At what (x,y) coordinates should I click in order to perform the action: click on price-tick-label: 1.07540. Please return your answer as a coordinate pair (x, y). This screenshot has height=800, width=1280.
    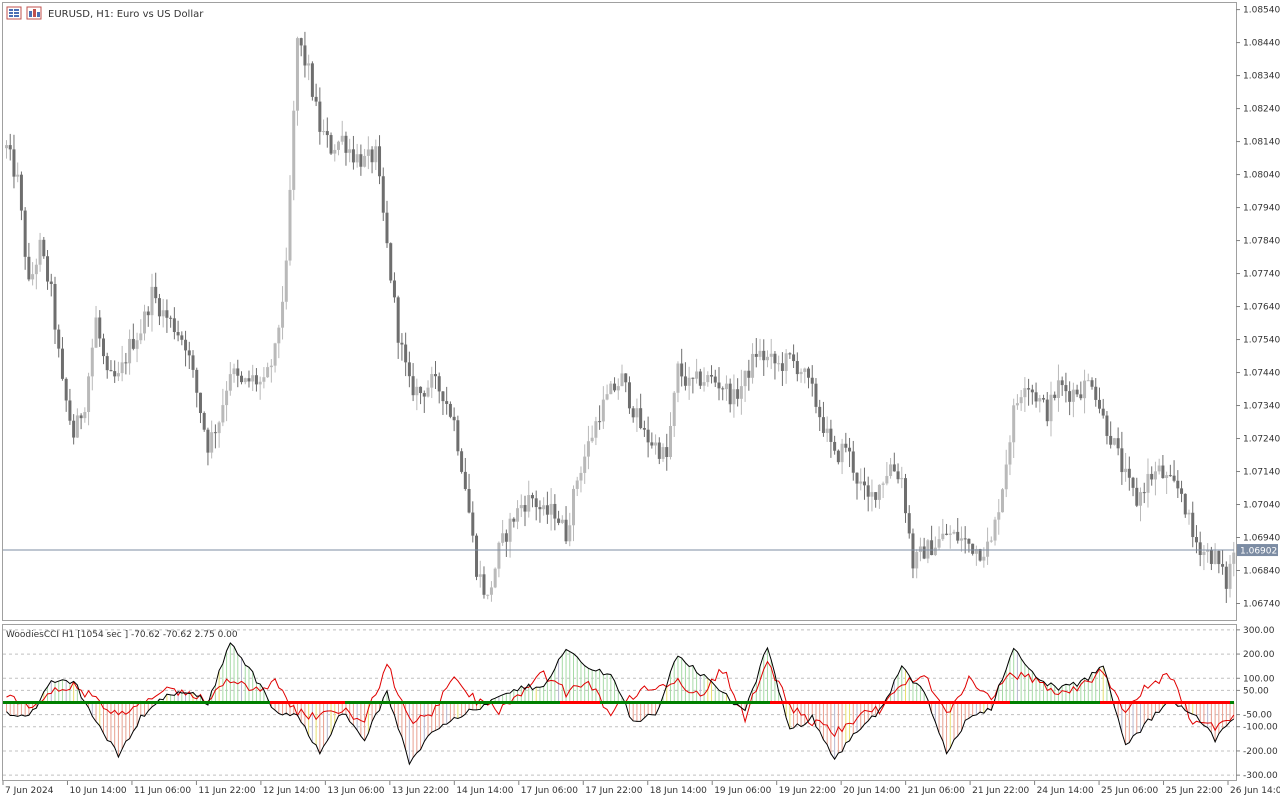
    Looking at the image, I should click on (1261, 341).